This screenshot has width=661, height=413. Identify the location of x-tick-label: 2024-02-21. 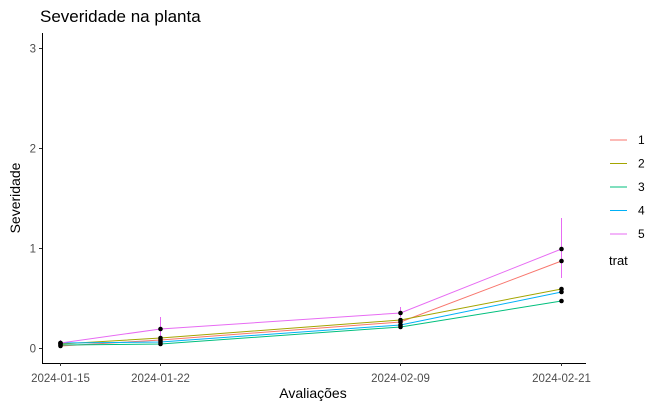
(561, 379).